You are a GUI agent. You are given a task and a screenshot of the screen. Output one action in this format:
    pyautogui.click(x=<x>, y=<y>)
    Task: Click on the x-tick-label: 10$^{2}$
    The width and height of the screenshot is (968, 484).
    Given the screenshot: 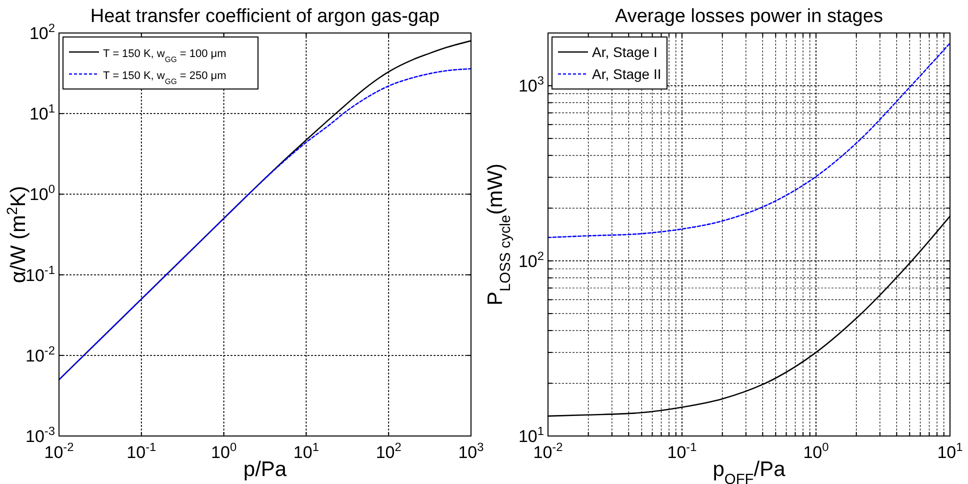 What is the action you would take?
    pyautogui.click(x=389, y=451)
    